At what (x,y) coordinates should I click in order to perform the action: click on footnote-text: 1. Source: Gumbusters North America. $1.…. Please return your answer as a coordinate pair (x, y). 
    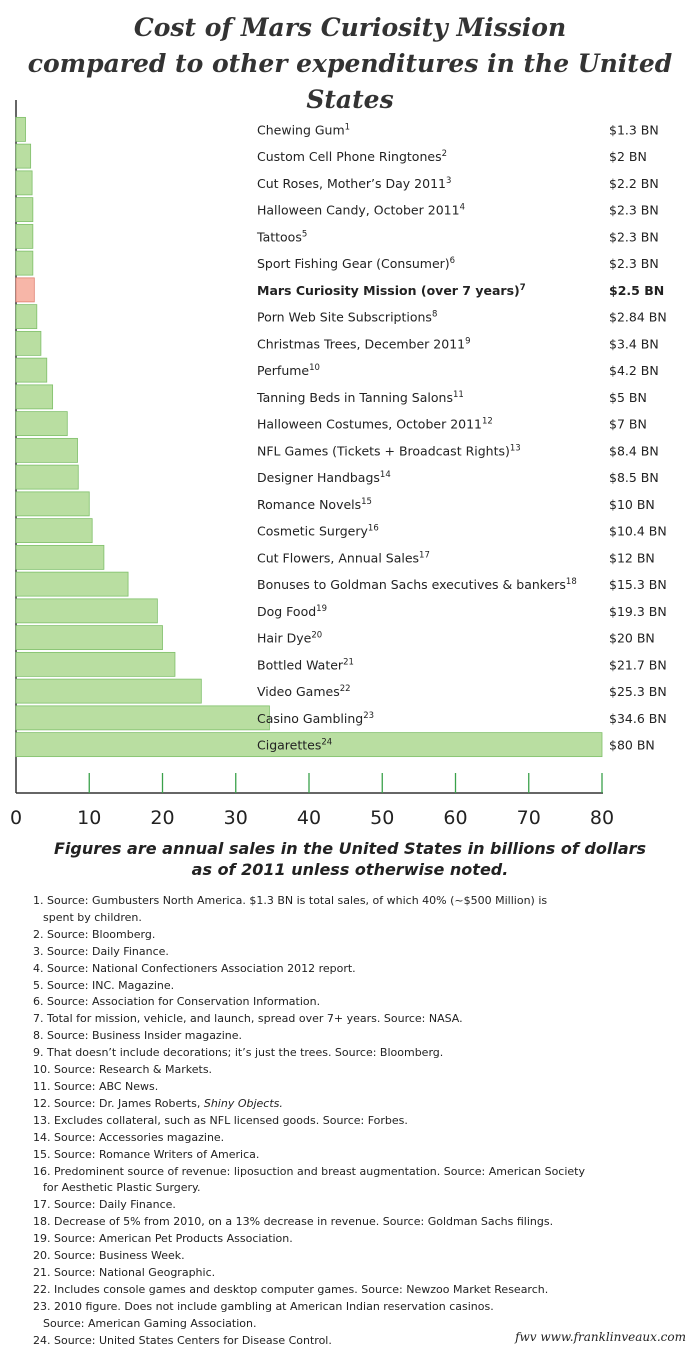
    Looking at the image, I should click on (290, 900).